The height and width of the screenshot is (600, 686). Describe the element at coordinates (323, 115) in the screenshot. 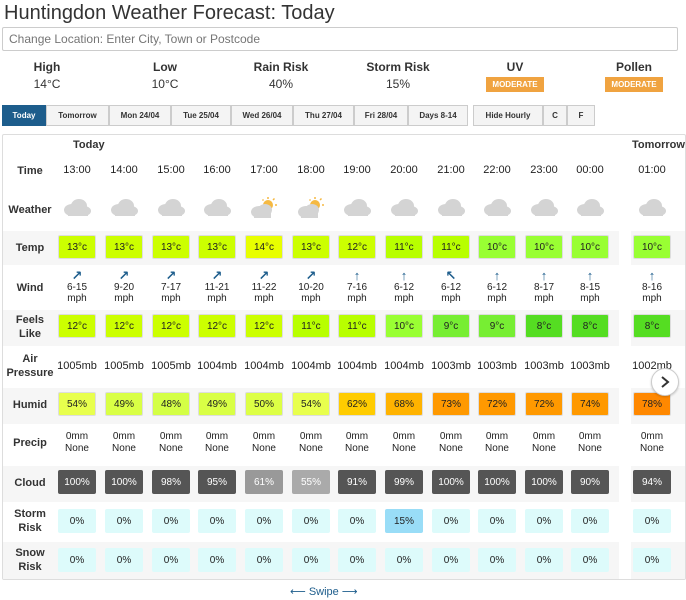

I see `tab-thu: Thu 27/04` at that location.